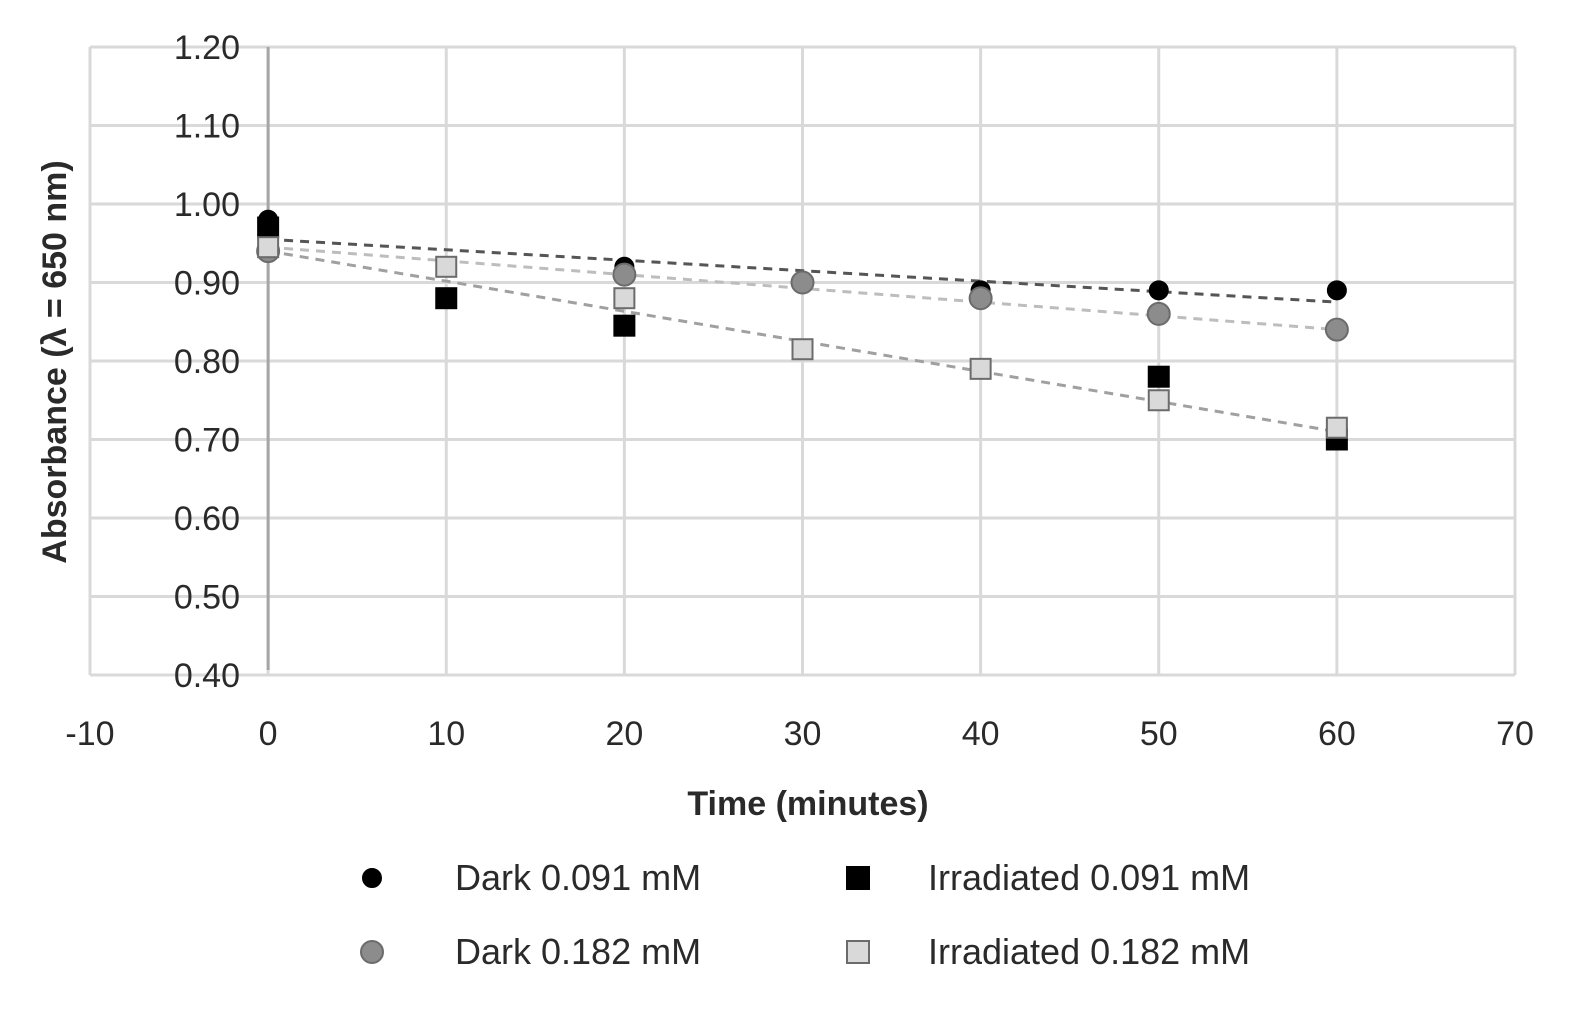 This screenshot has width=1591, height=1013. Describe the element at coordinates (55, 361) in the screenshot. I see `y-axis-title: Absorbance (λ = 650 nm)` at that location.